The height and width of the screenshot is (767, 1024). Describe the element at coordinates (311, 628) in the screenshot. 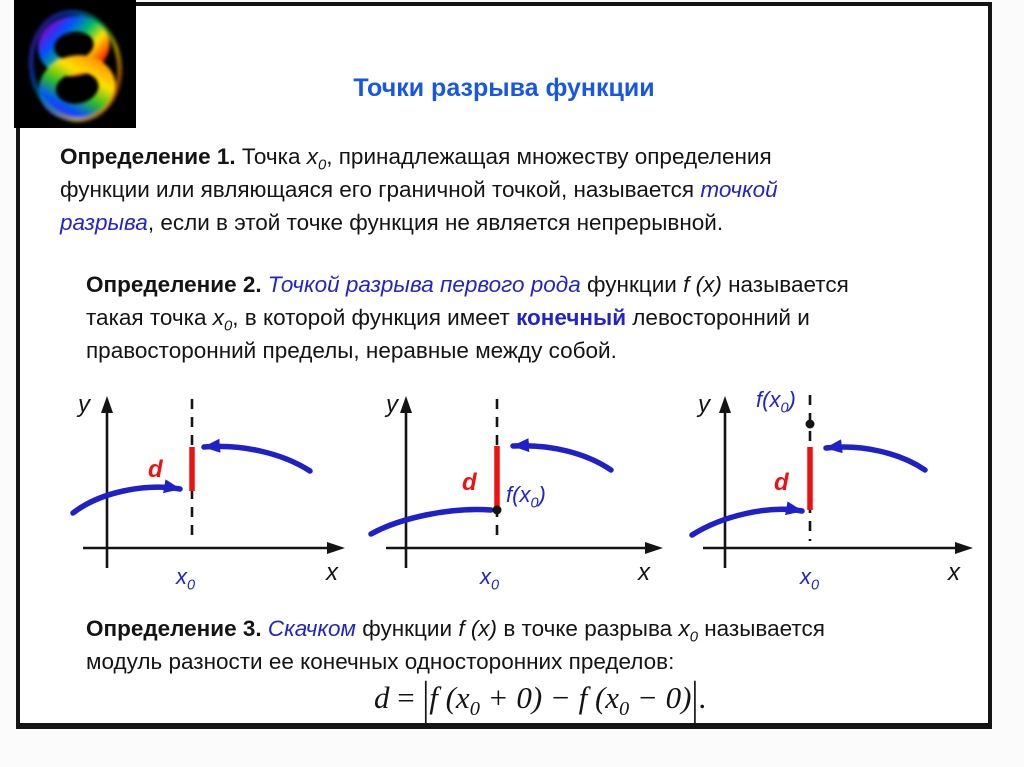

I see `term-jump: Скачком` at that location.